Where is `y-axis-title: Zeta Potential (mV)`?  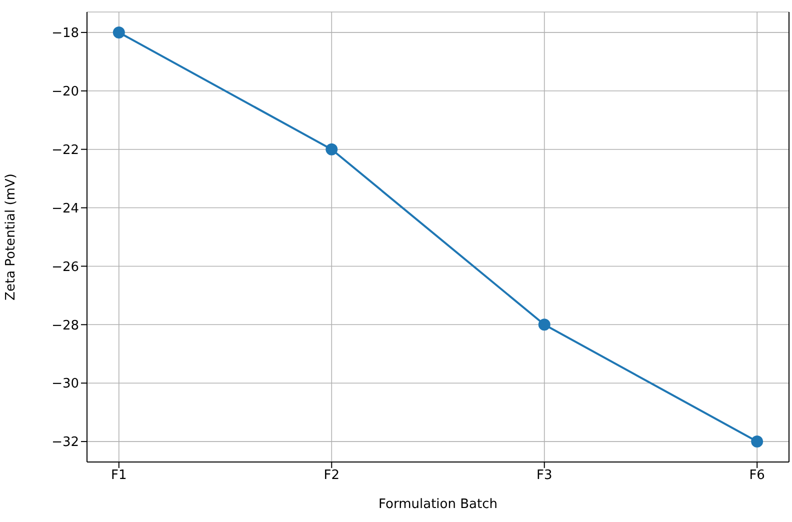 y-axis-title: Zeta Potential (mV) is located at coordinates (11, 237).